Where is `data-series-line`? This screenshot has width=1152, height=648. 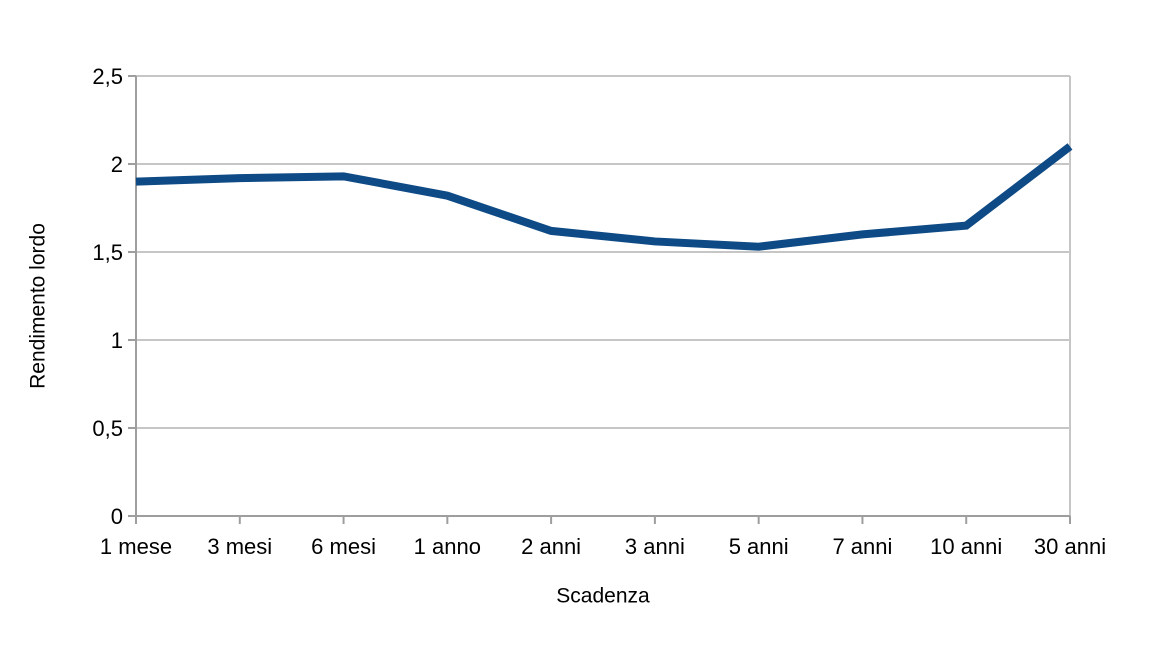
data-series-line is located at coordinates (604, 197).